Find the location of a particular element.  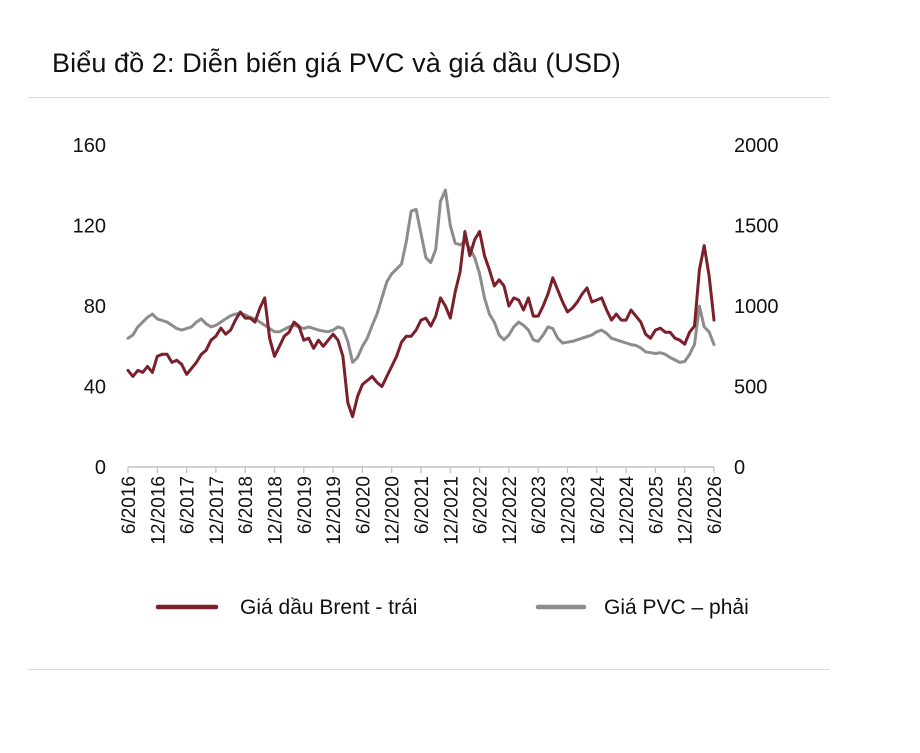

x-tick-label: 12/2025 is located at coordinates (686, 510).